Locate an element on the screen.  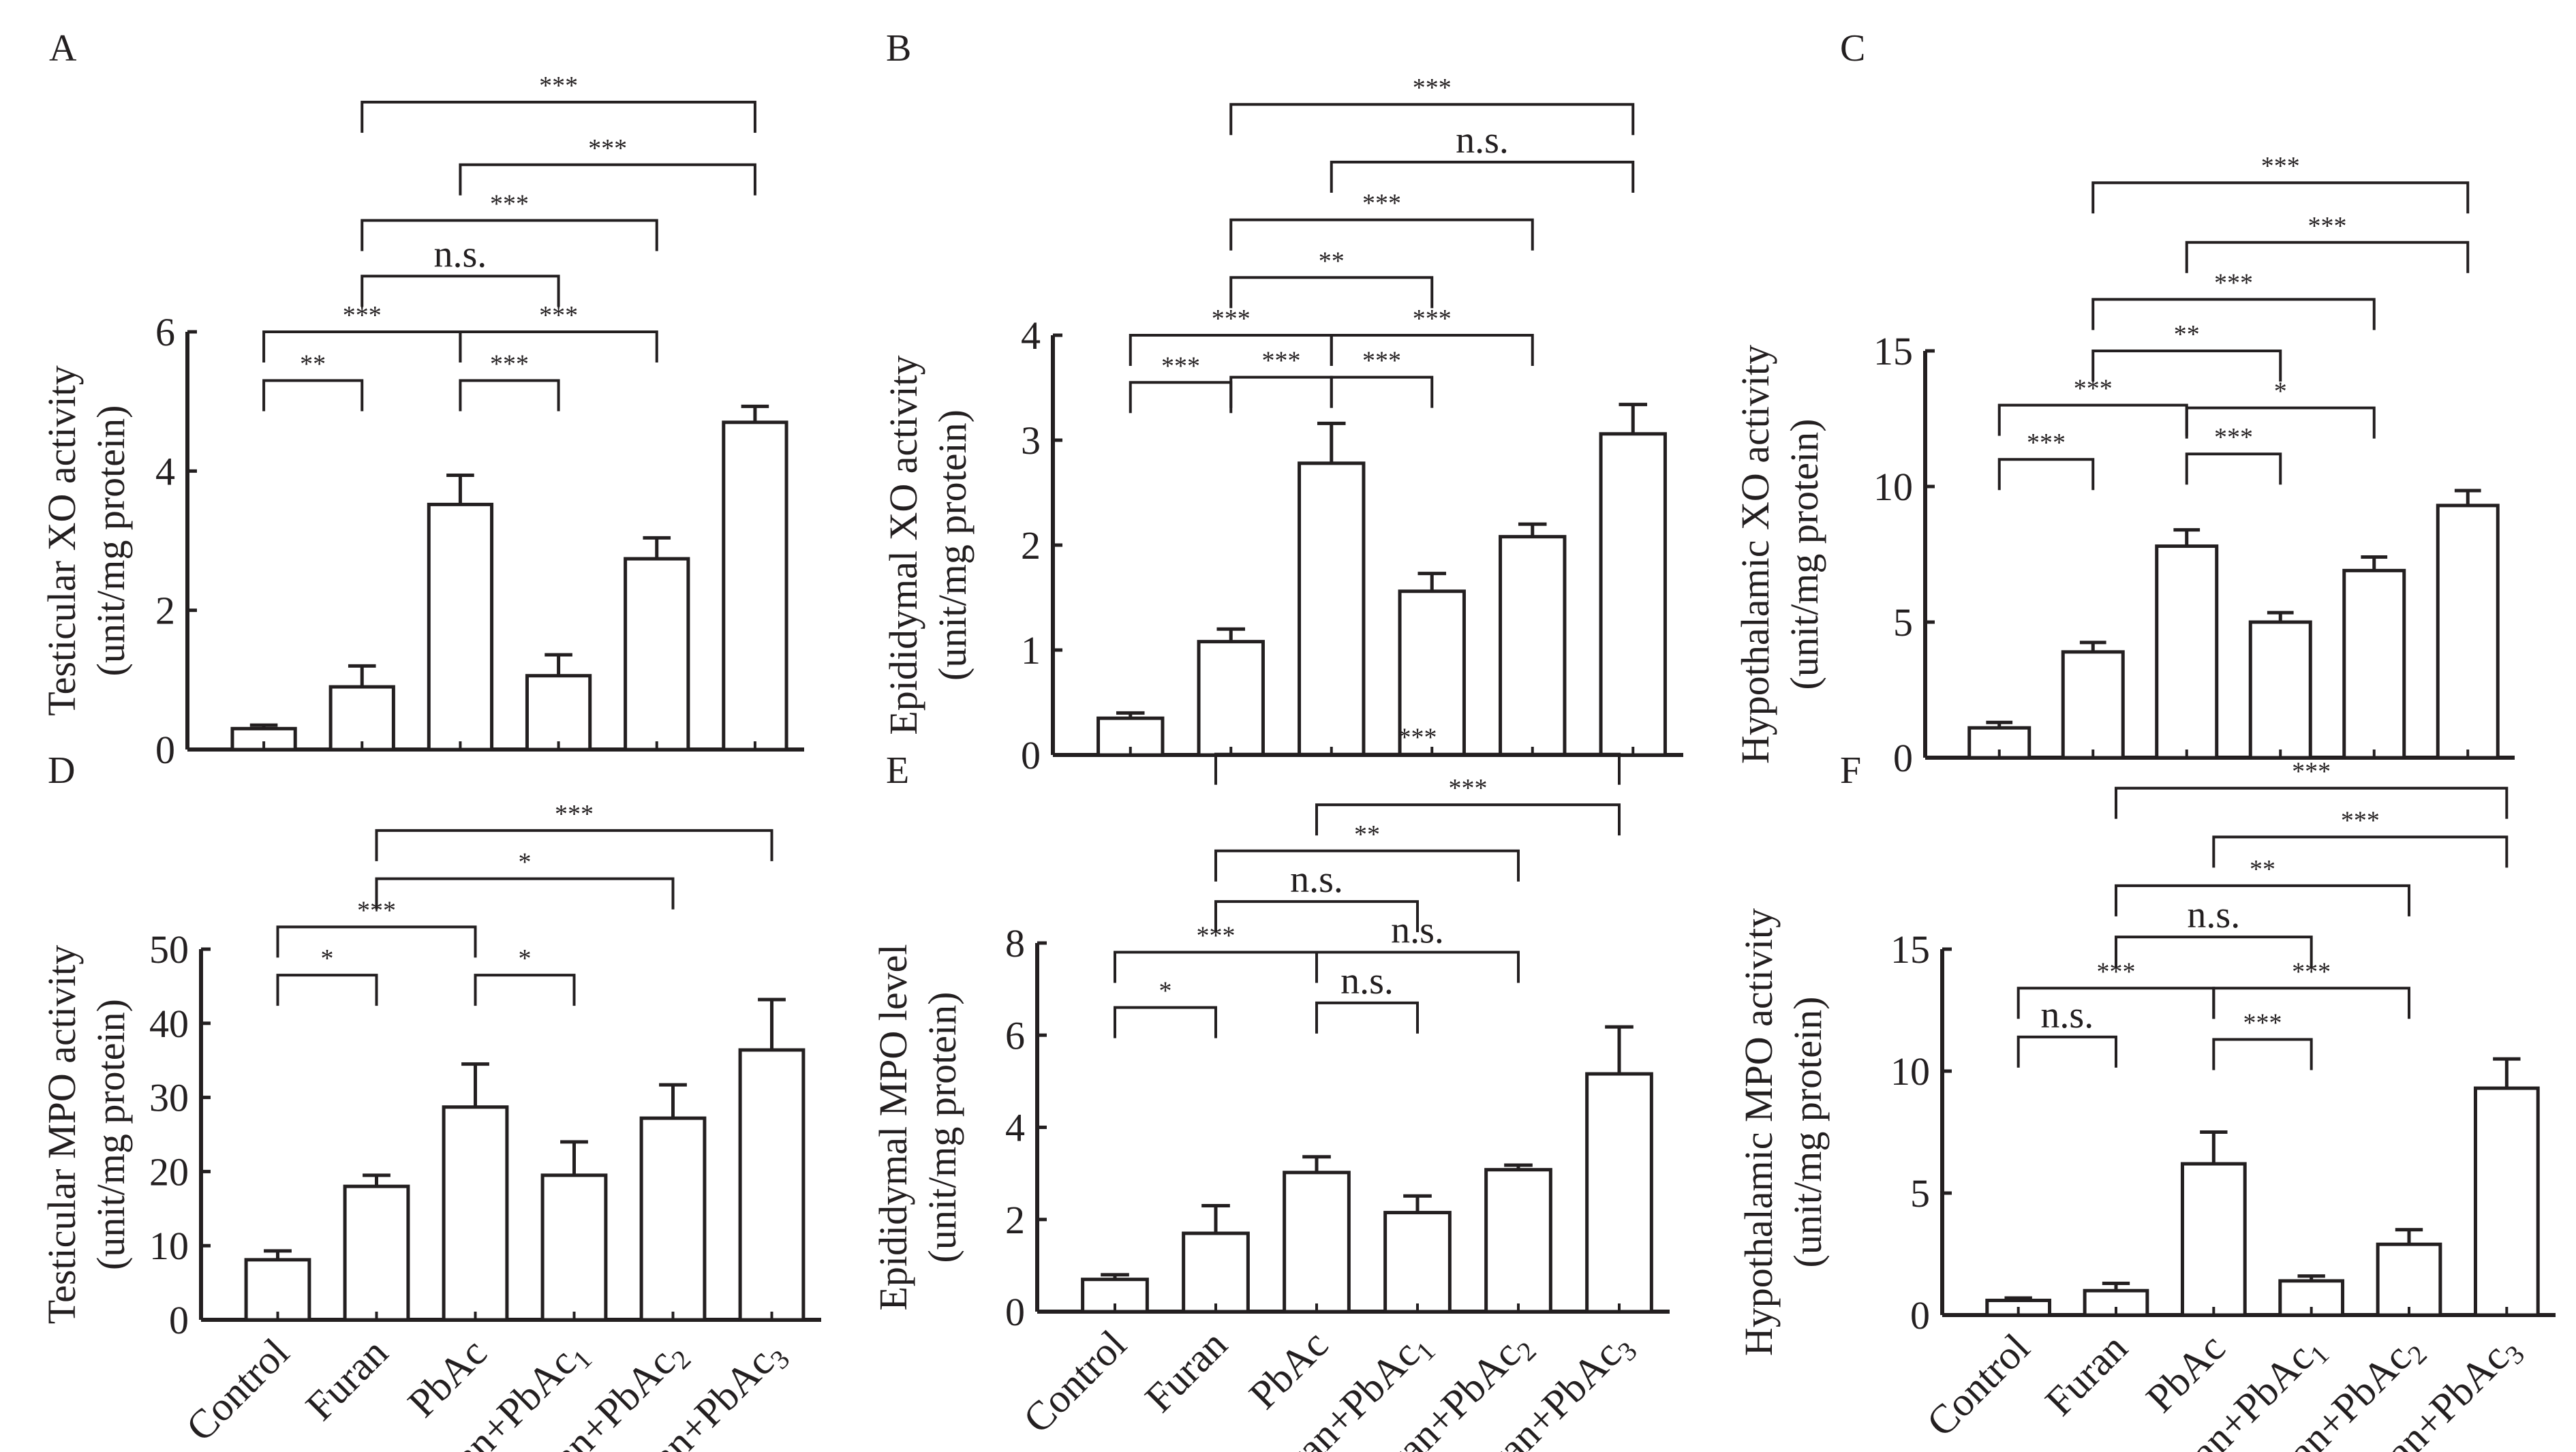
y-axis-title: Testicular XO activity is located at coordinates (62, 540).